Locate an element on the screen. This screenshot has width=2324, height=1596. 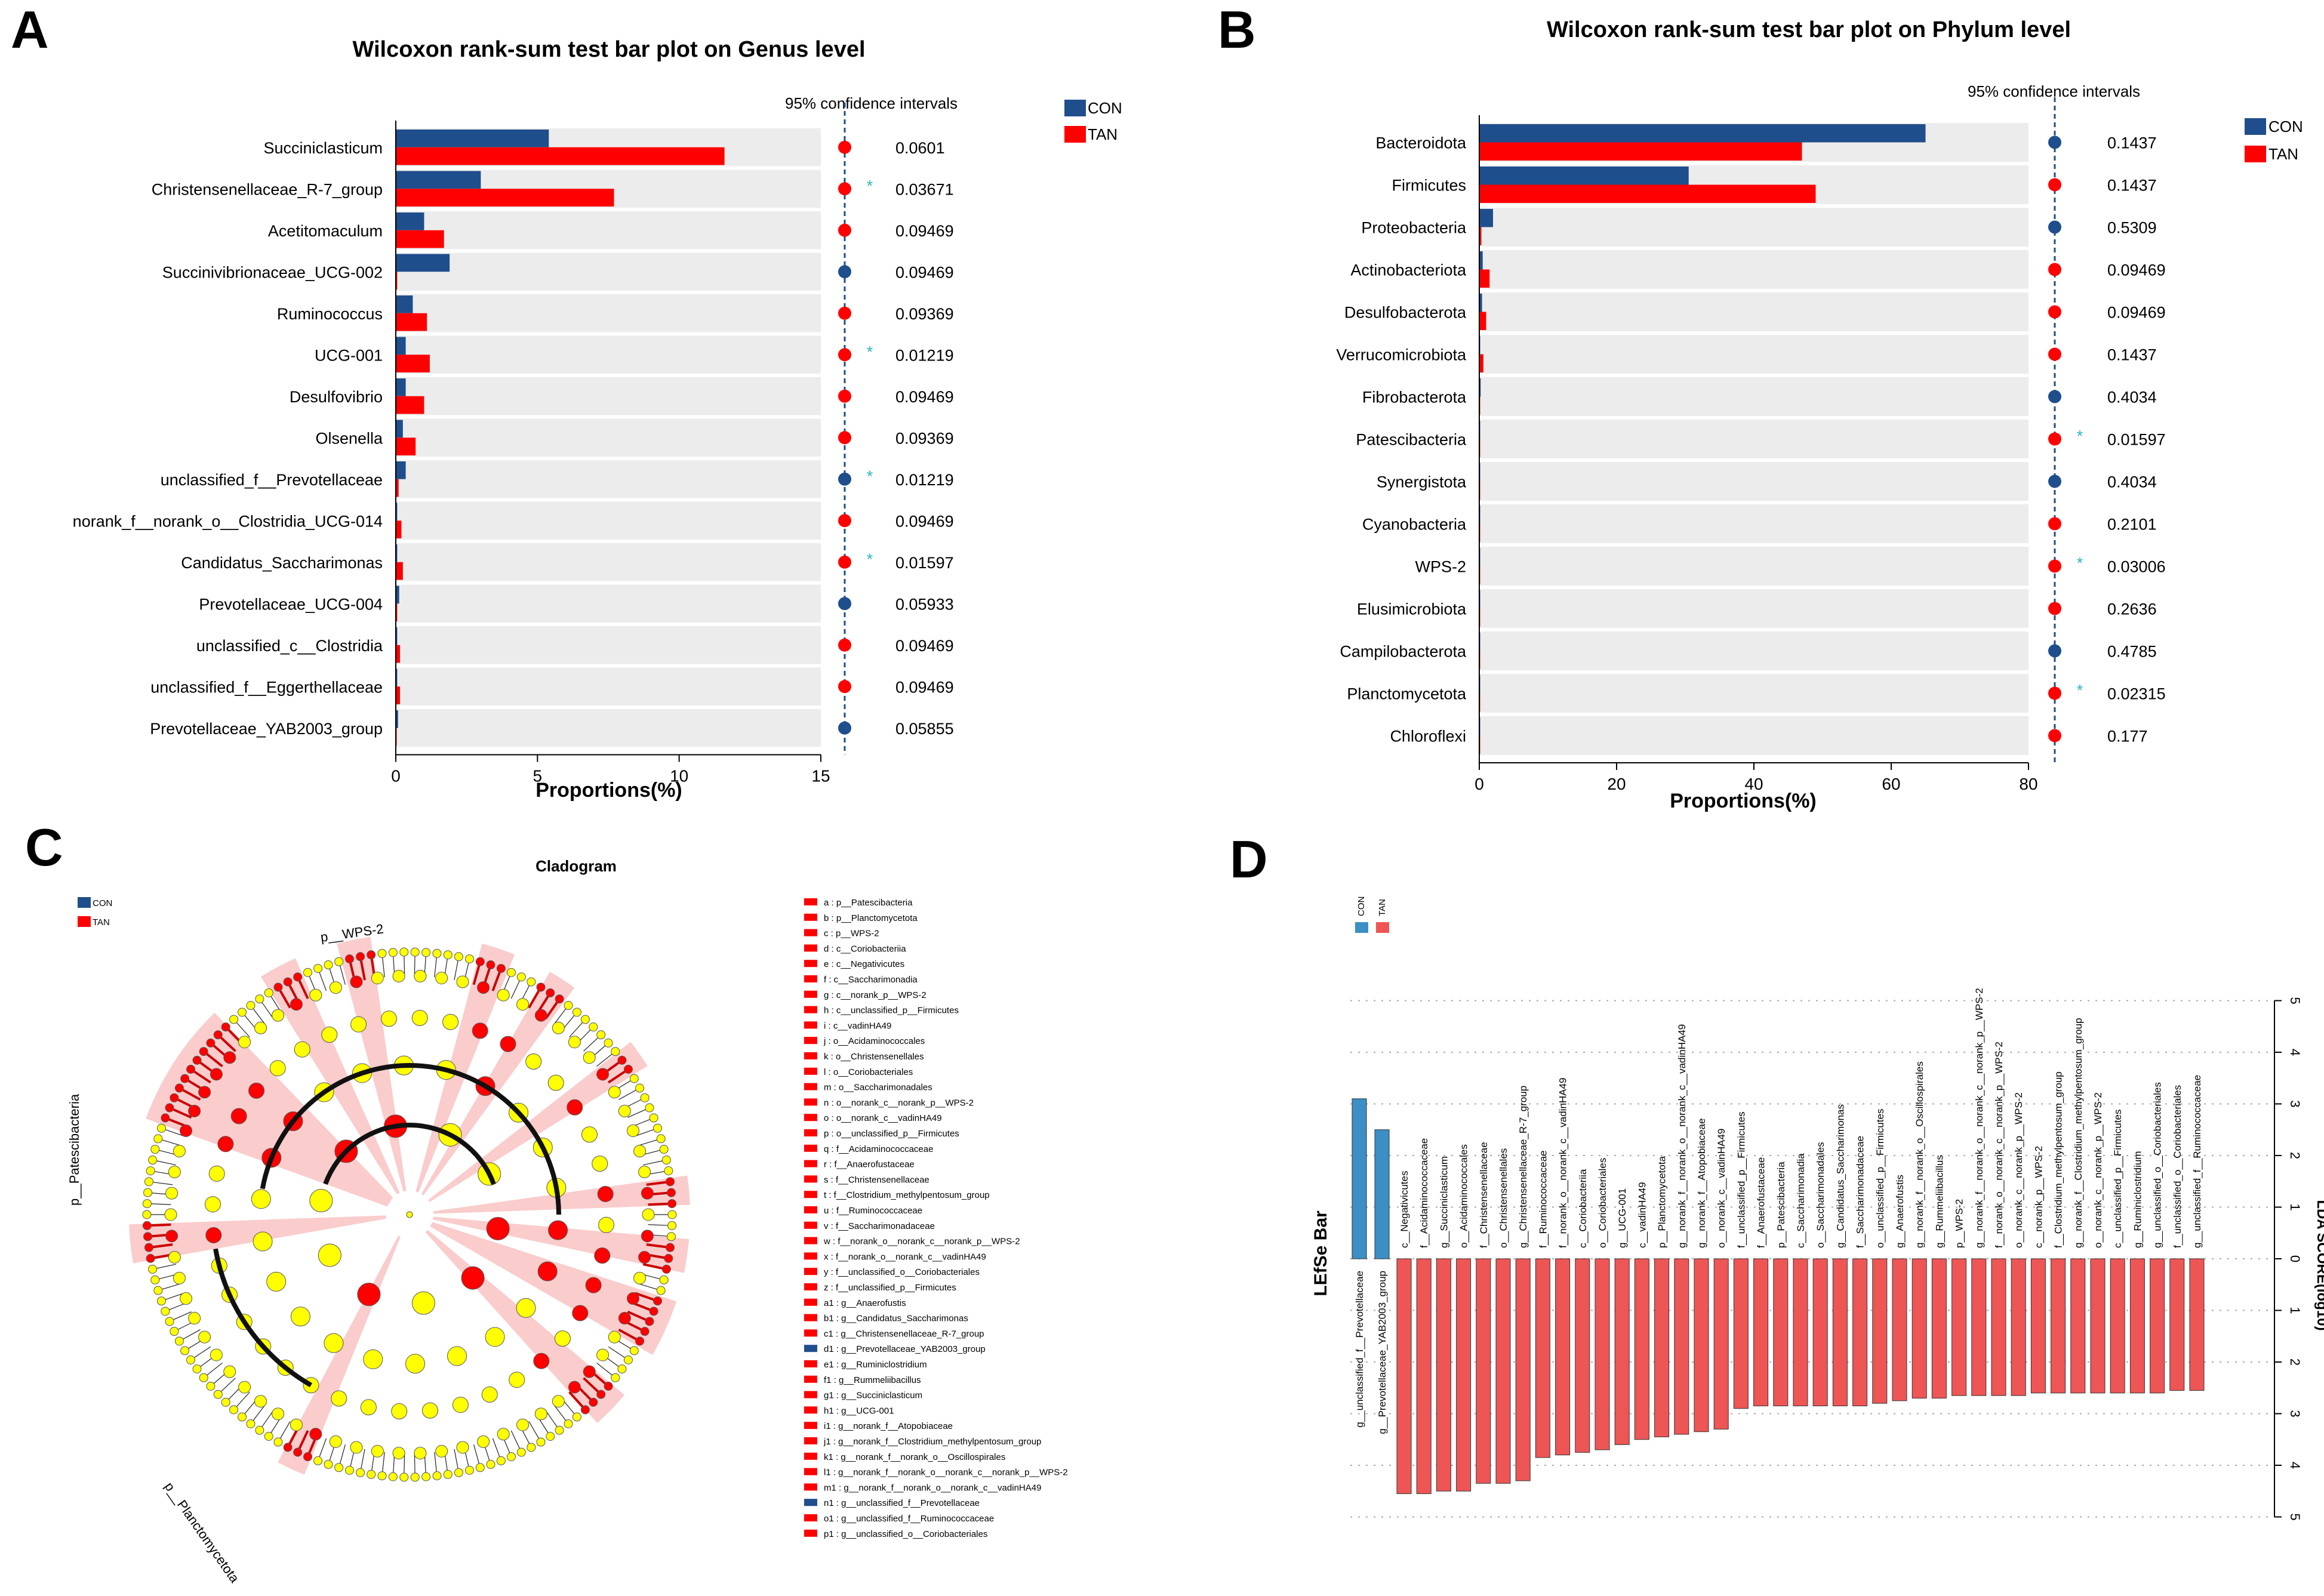
lefse-category-label-tan: o__norank_c__norank_p__WPS-2 is located at coordinates (2019, 1170).